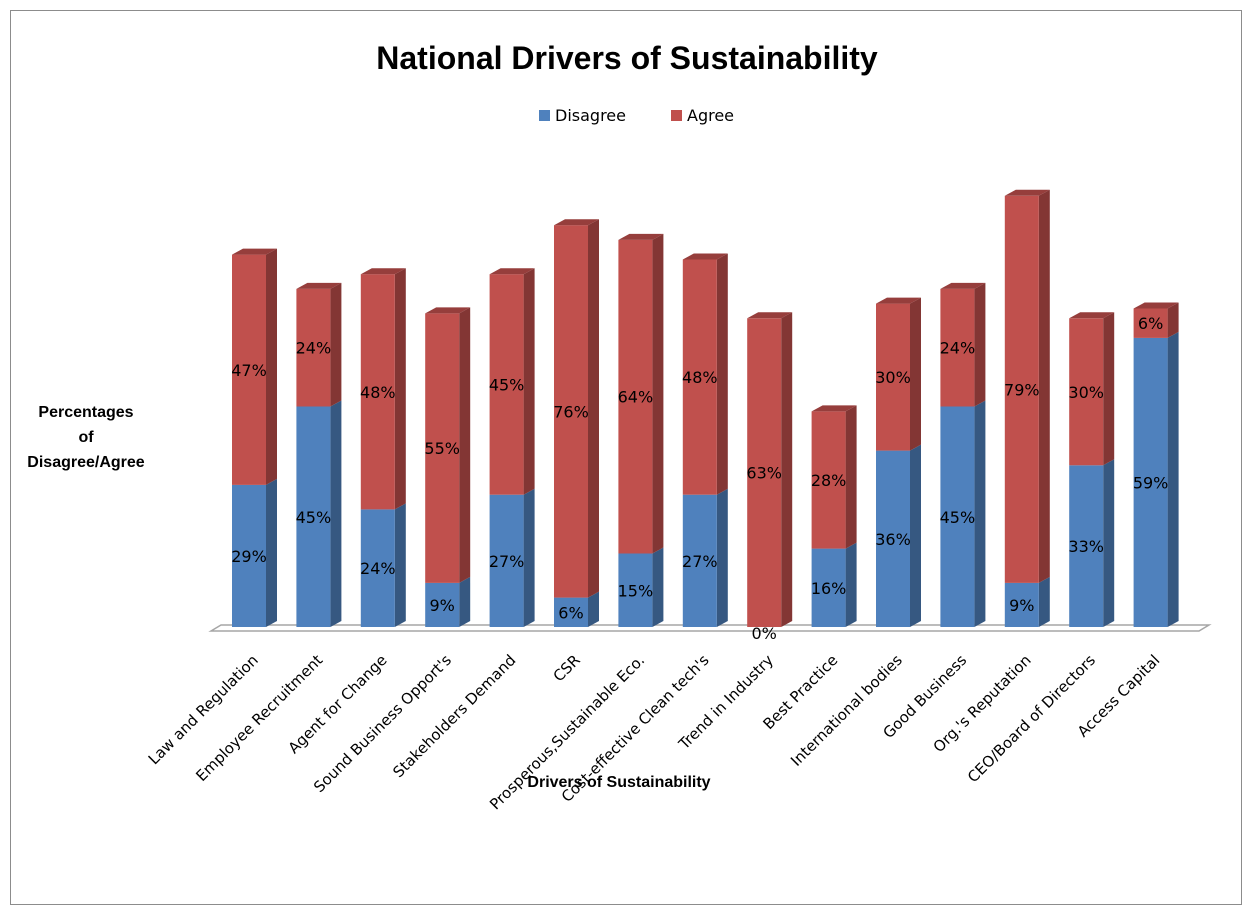 The width and height of the screenshot is (1253, 915). Describe the element at coordinates (442, 448) in the screenshot. I see `value-label-agree-3: 55%` at that location.